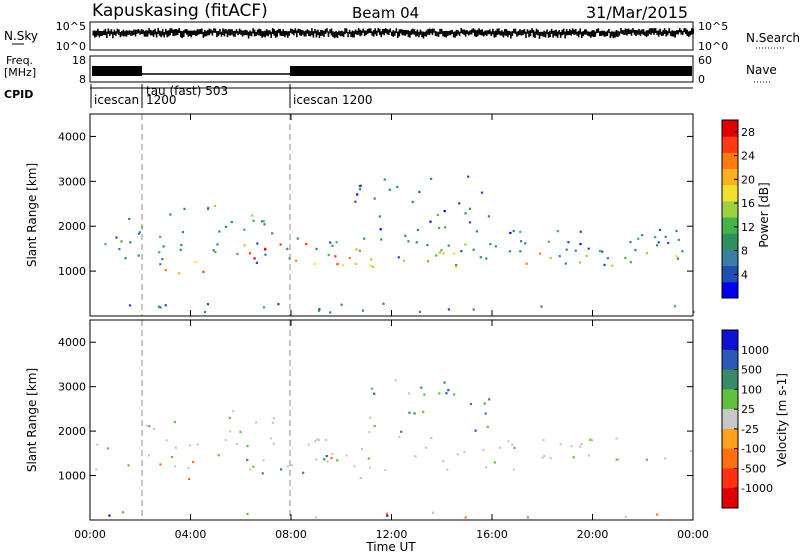 Image resolution: width=800 pixels, height=554 pixels. Describe the element at coordinates (753, 468) in the screenshot. I see `velocity-colorbar-tick-label: -500` at that location.